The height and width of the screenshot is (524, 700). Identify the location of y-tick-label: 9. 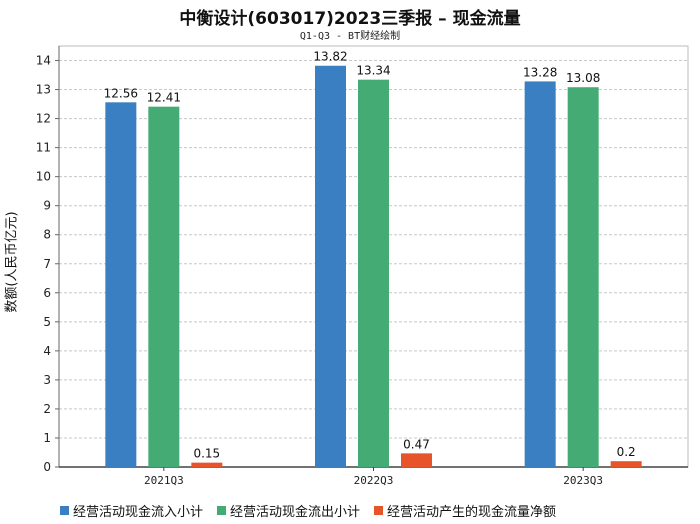
(47, 206).